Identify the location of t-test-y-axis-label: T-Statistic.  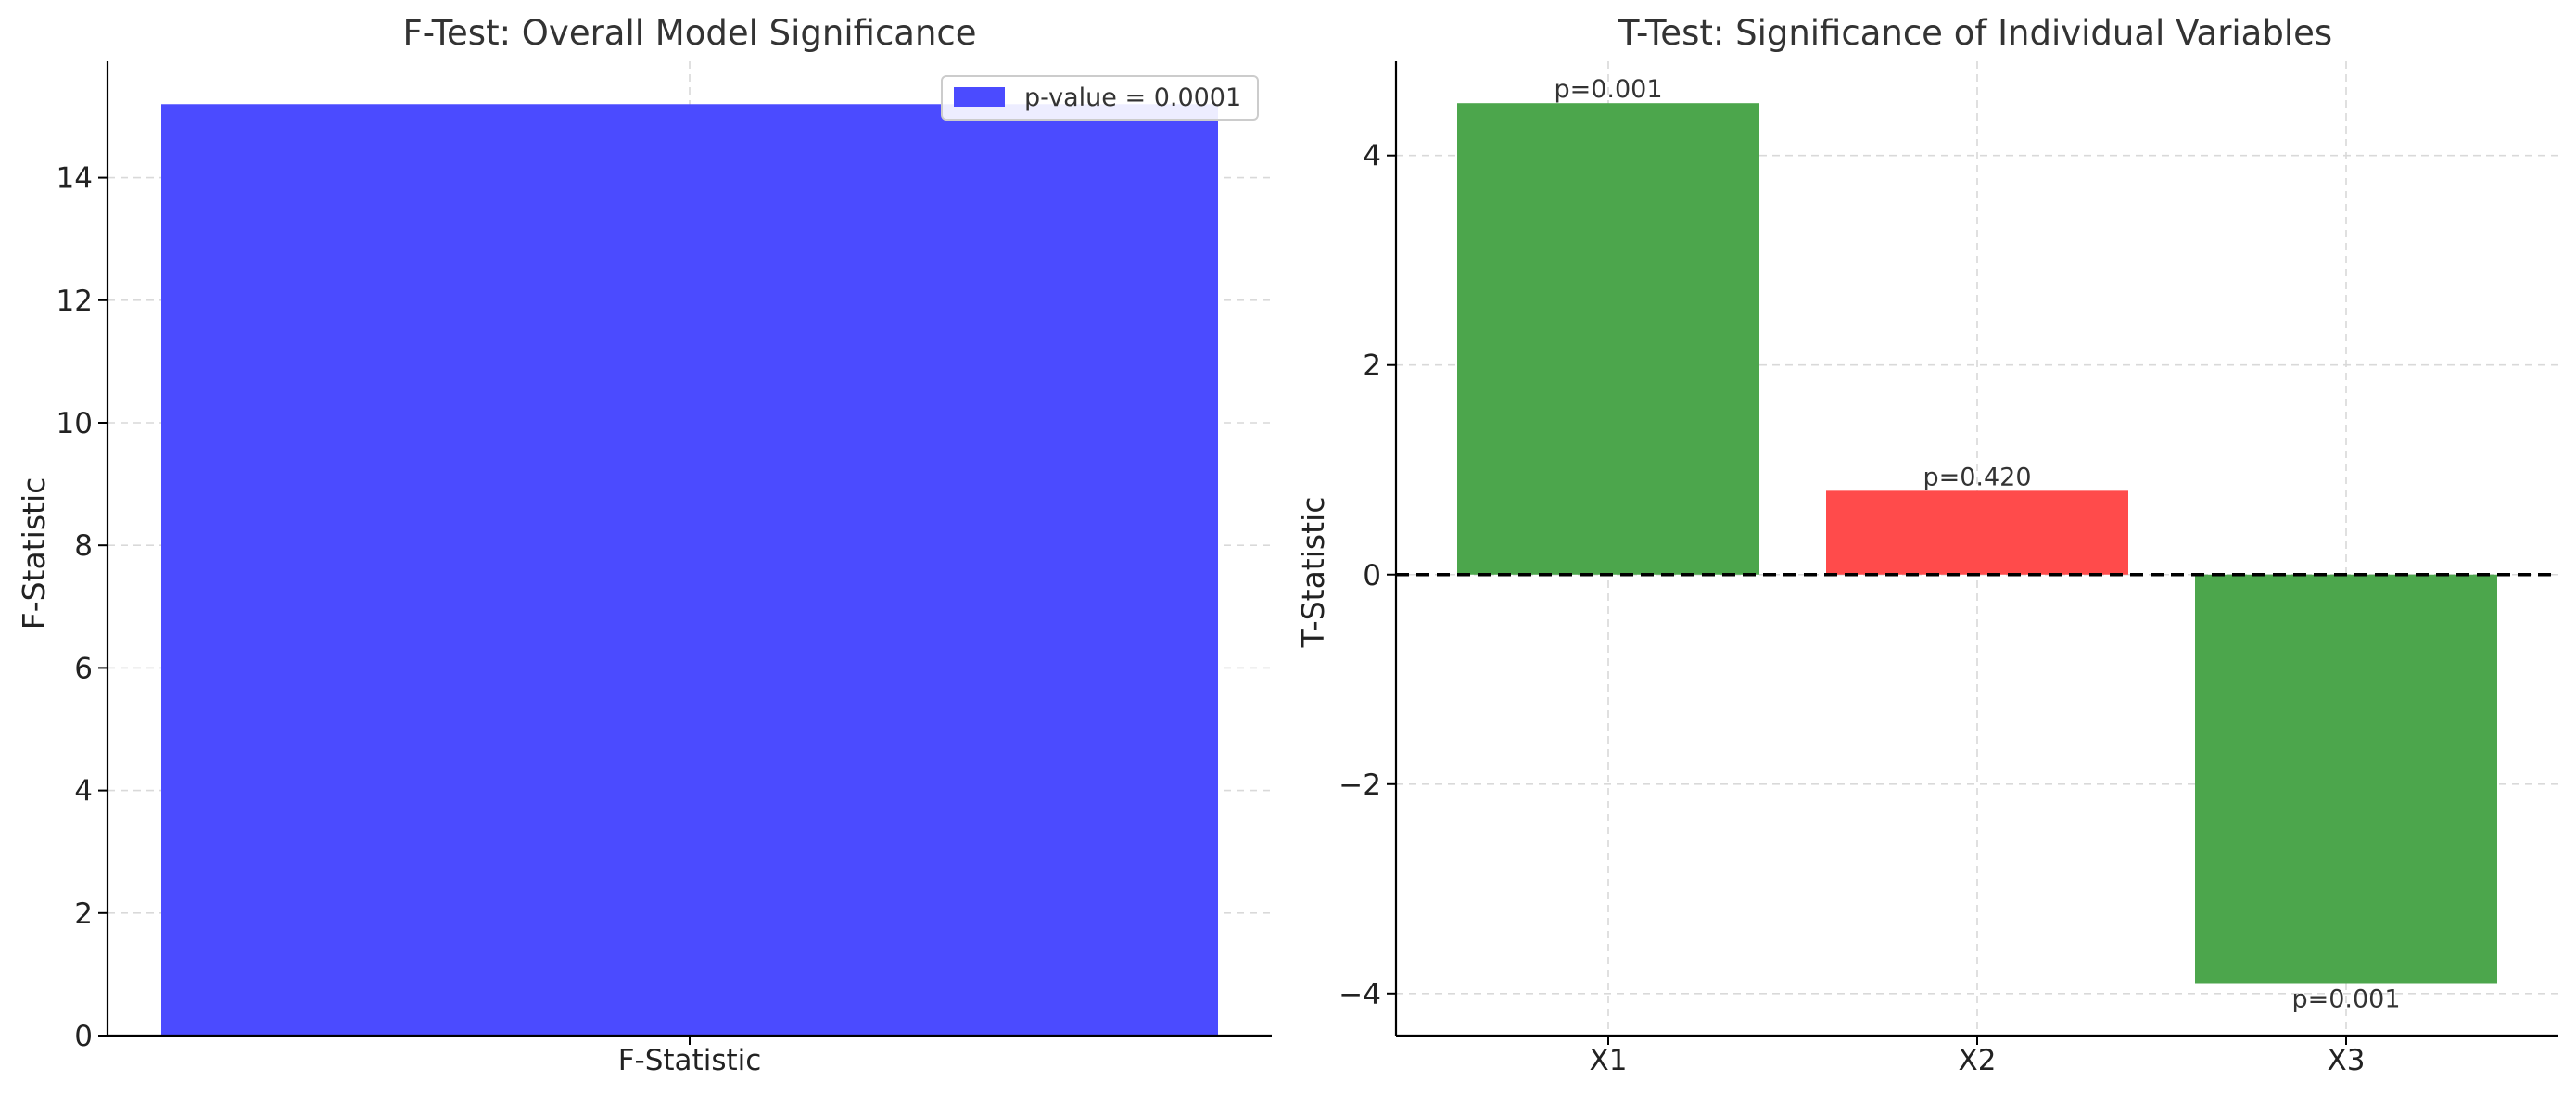
(1313, 573).